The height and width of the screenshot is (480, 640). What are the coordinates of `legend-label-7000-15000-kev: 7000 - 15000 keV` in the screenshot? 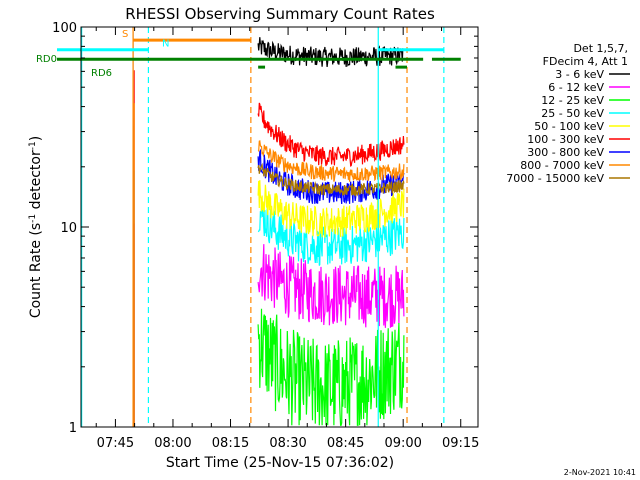 It's located at (555, 178).